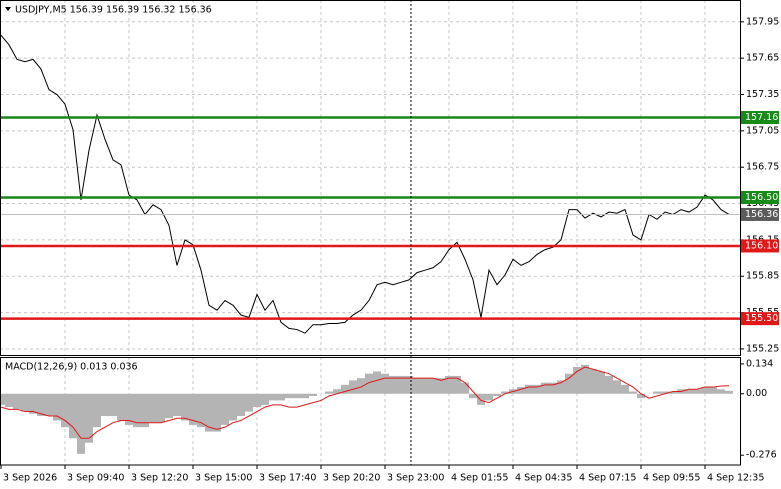 The image size is (781, 489). What do you see at coordinates (762, 21) in the screenshot?
I see `y-tick-label: 157.95` at bounding box center [762, 21].